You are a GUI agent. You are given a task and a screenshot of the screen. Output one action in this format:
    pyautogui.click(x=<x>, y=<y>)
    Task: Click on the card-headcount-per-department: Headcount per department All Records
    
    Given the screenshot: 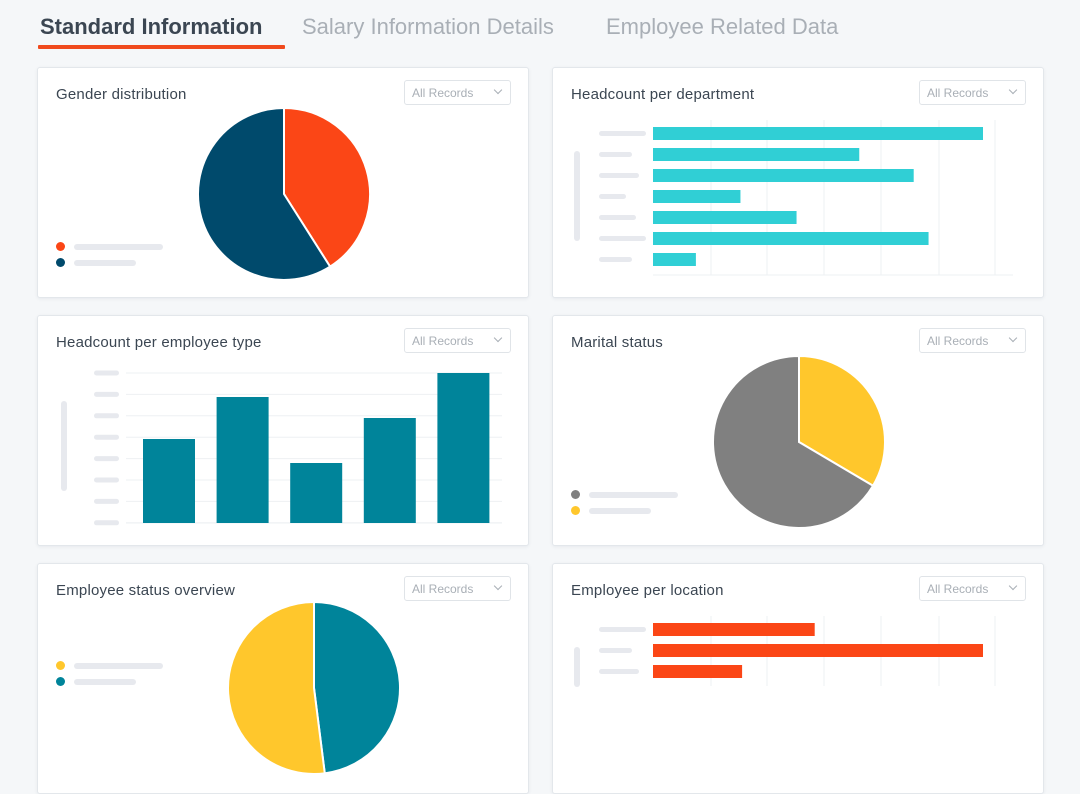 What is the action you would take?
    pyautogui.click(x=798, y=182)
    